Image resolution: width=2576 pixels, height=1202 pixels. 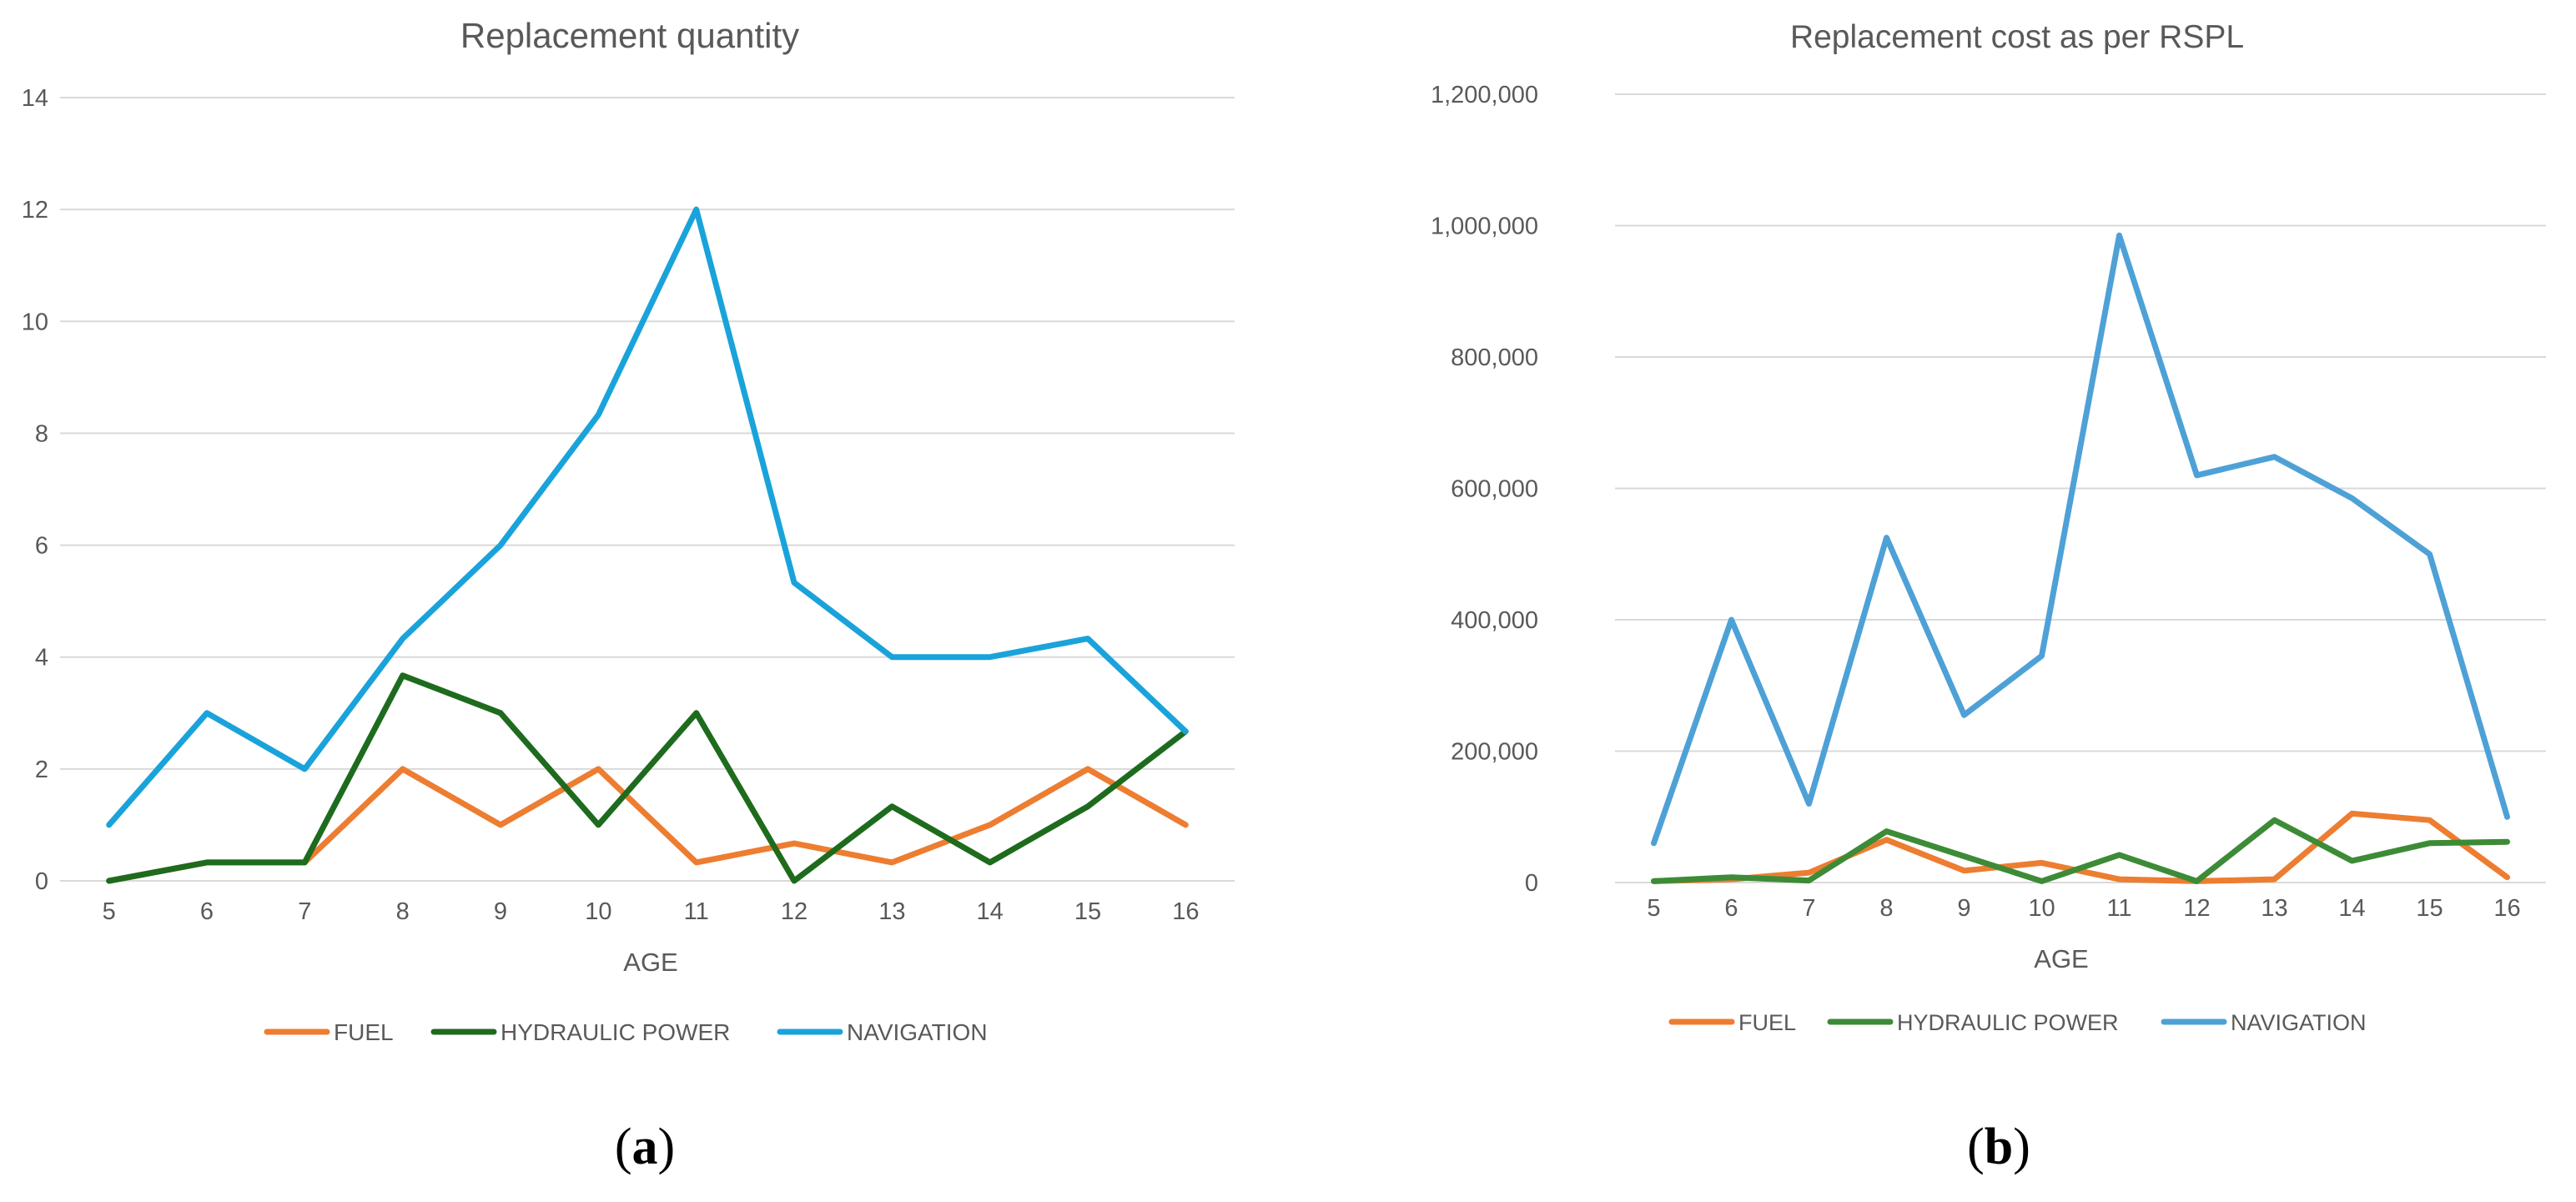 I want to click on chart-title: Replacement quantity, so click(x=629, y=35).